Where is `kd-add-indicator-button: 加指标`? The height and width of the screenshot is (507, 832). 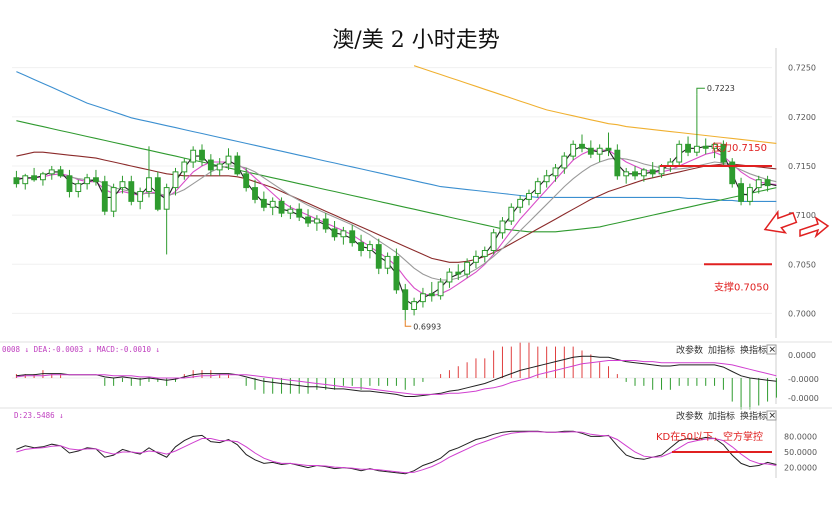 kd-add-indicator-button: 加指标 is located at coordinates (721, 416).